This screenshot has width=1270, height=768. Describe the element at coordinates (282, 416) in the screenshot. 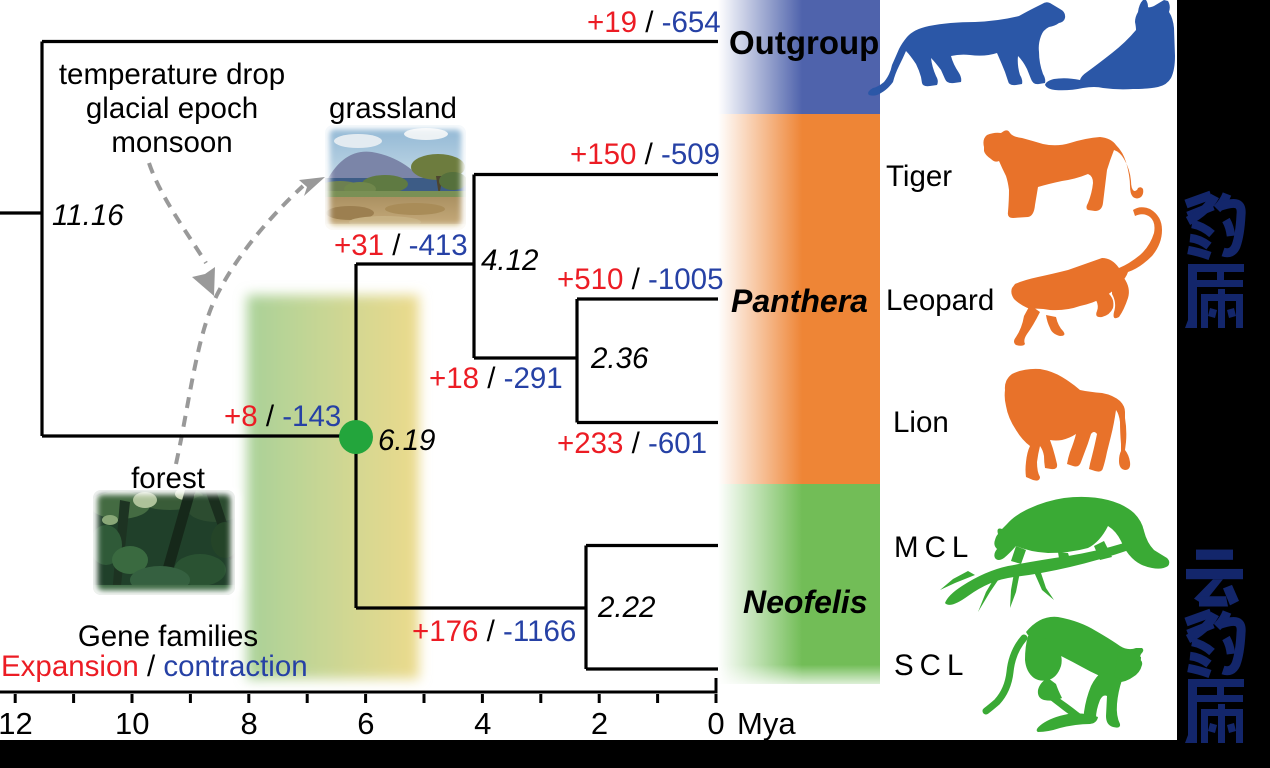

I see `svg-text: +8 / -143` at that location.